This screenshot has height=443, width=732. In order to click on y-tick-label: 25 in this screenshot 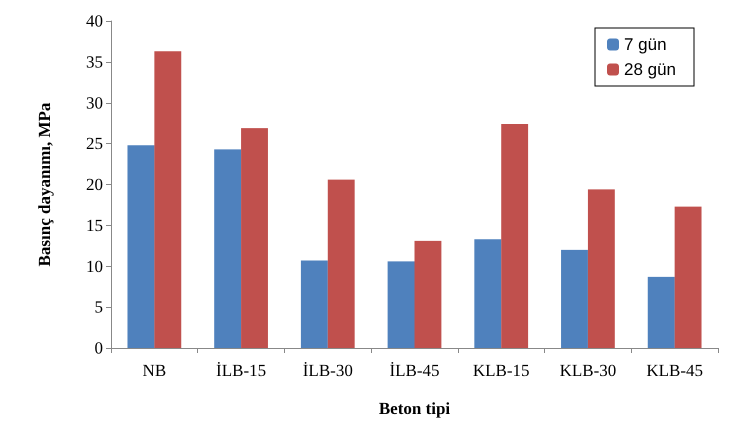, I will do `click(94, 144)`.